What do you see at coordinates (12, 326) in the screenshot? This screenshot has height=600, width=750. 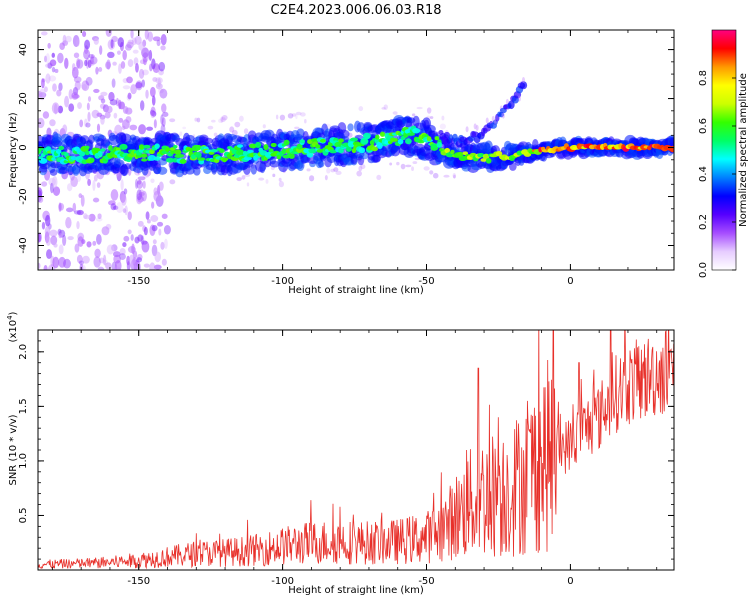 I see `snr-y-multiplier: (x104)` at bounding box center [12, 326].